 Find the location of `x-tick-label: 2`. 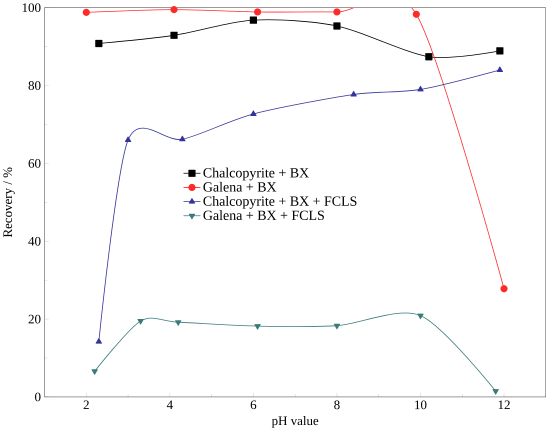

x-tick-label: 2 is located at coordinates (86, 404).